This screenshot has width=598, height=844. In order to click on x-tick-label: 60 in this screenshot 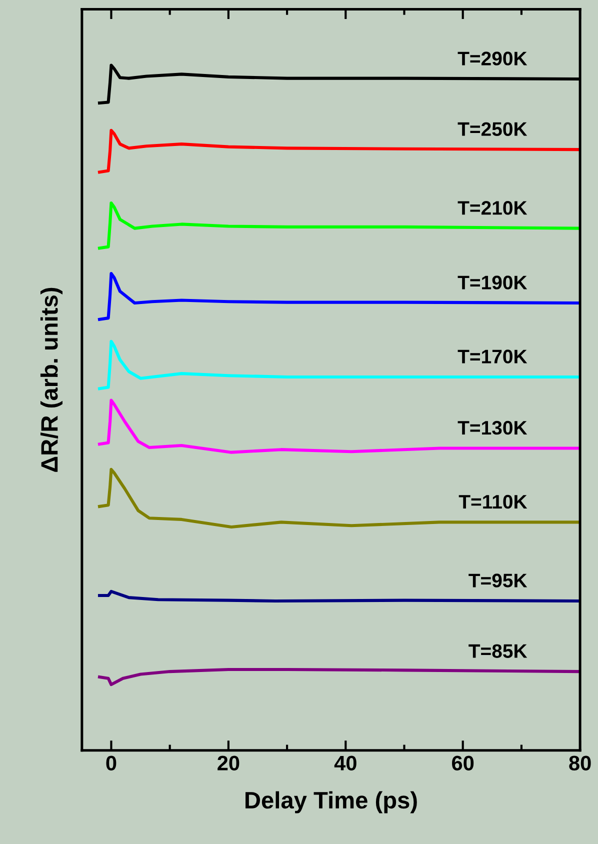, I will do `click(463, 763)`.